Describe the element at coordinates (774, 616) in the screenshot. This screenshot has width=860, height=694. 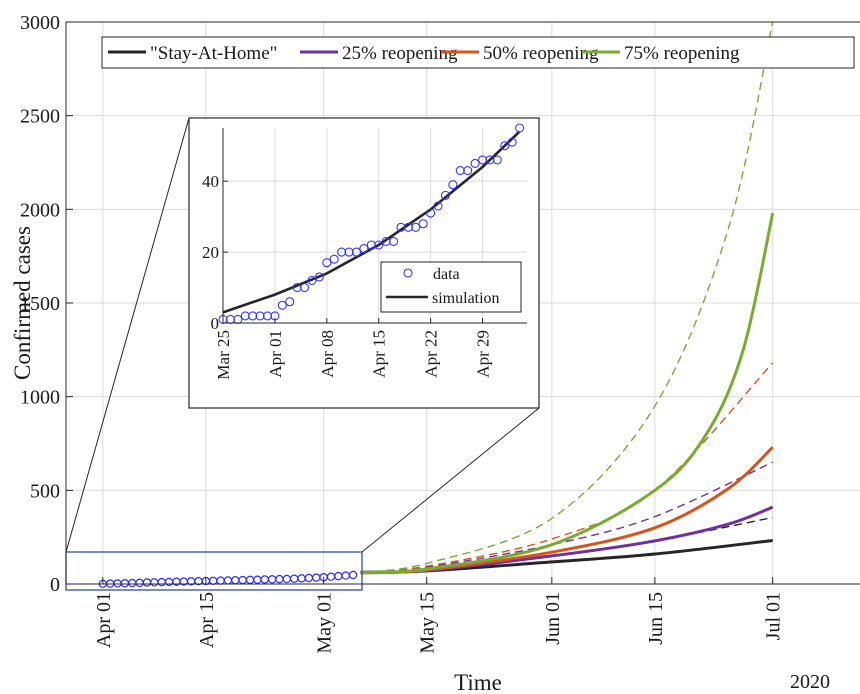
I see `x-tick-label: Jul 01` at that location.